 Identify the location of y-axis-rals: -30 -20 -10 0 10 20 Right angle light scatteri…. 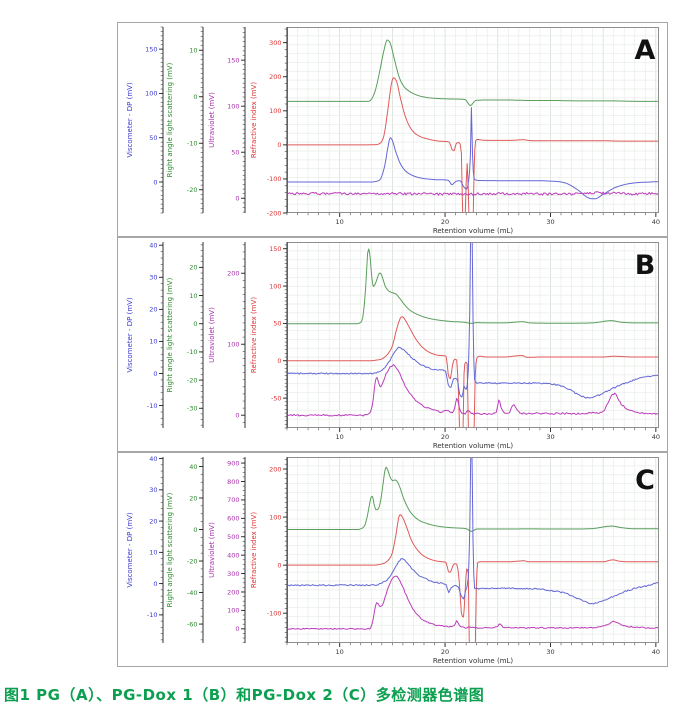
(185, 335).